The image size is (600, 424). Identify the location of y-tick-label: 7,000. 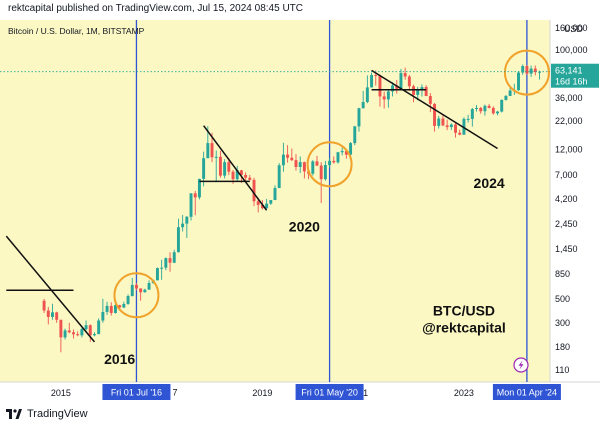
(566, 175).